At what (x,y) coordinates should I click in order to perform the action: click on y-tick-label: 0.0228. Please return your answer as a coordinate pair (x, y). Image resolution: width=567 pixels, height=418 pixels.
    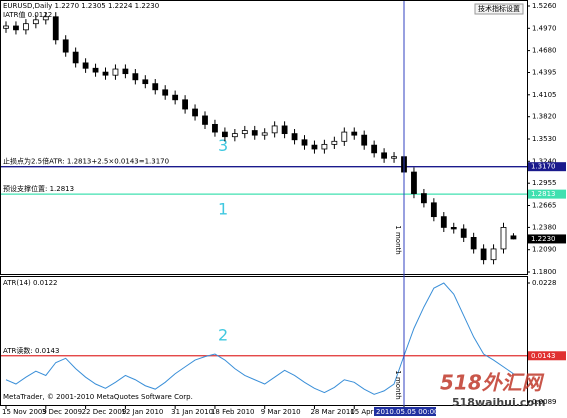
    Looking at the image, I should click on (544, 283).